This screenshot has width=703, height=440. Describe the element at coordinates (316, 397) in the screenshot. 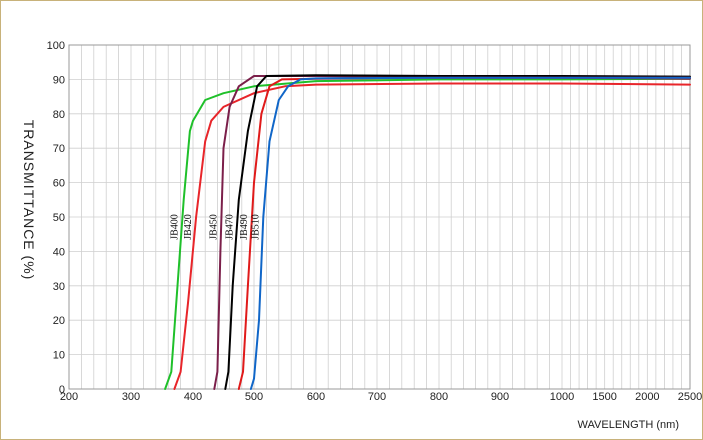

I see `x-tick-label: 600` at that location.